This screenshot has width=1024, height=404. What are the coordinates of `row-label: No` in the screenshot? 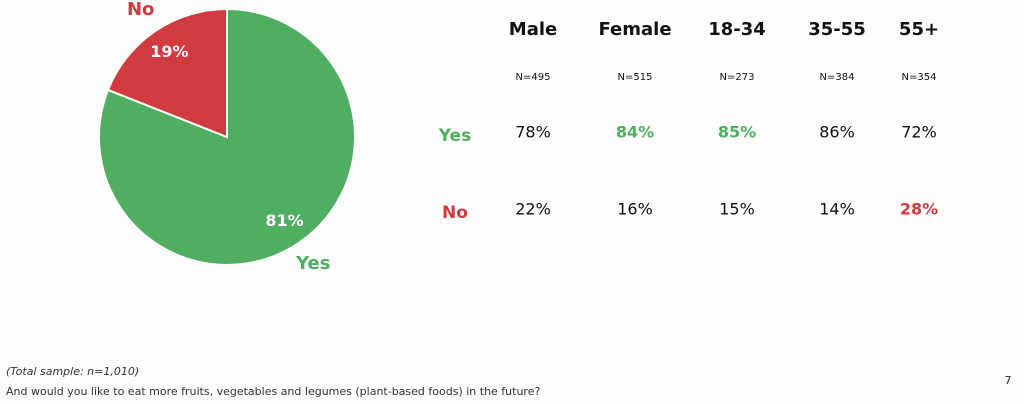 It's located at (455, 213).